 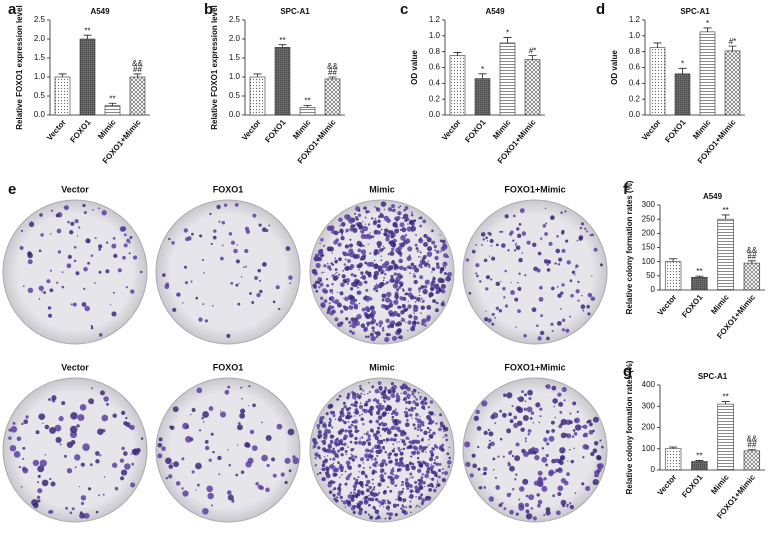 What do you see at coordinates (208, 9) in the screenshot?
I see `panel-label: b` at bounding box center [208, 9].